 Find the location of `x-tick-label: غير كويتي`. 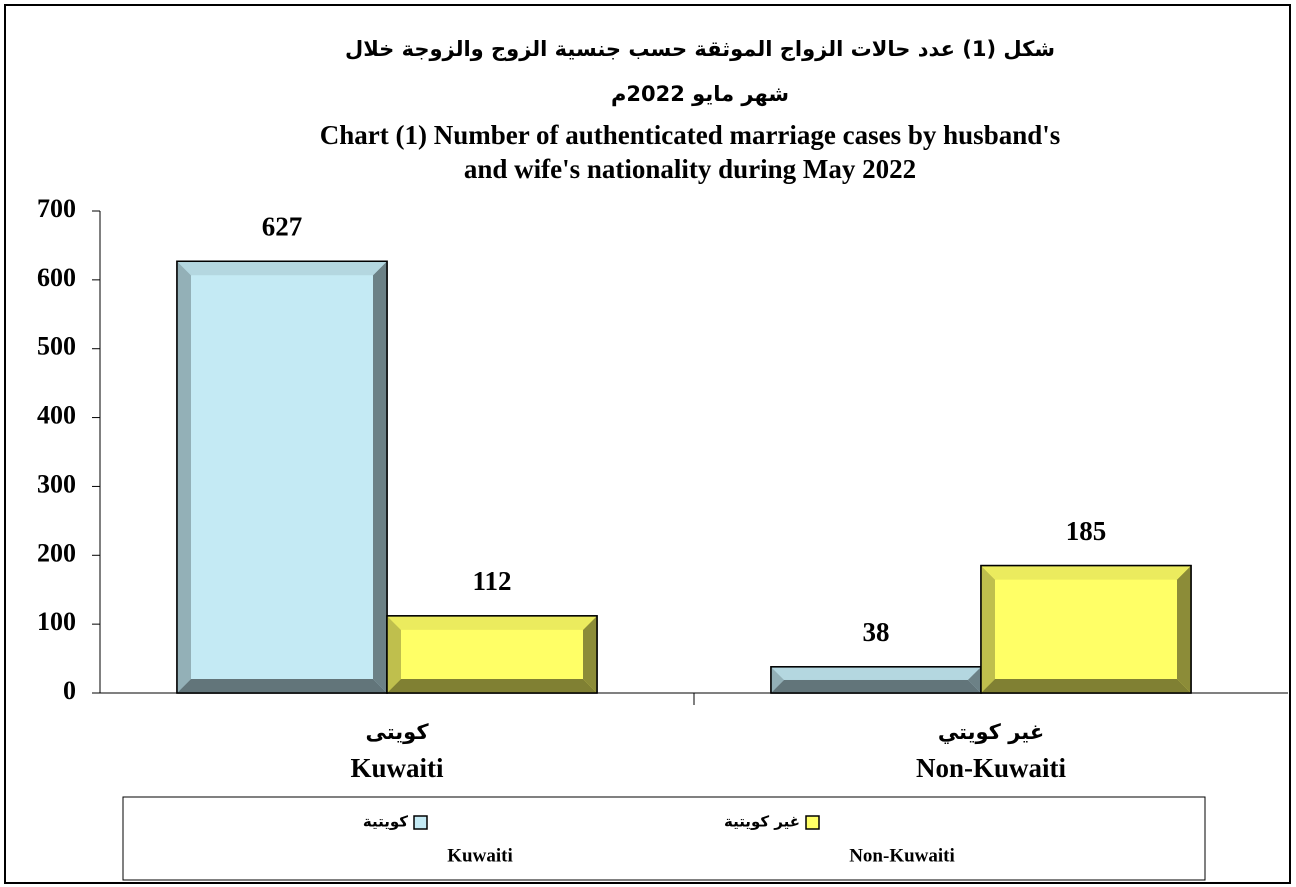

x-tick-label: غير كويتي is located at coordinates (991, 732).